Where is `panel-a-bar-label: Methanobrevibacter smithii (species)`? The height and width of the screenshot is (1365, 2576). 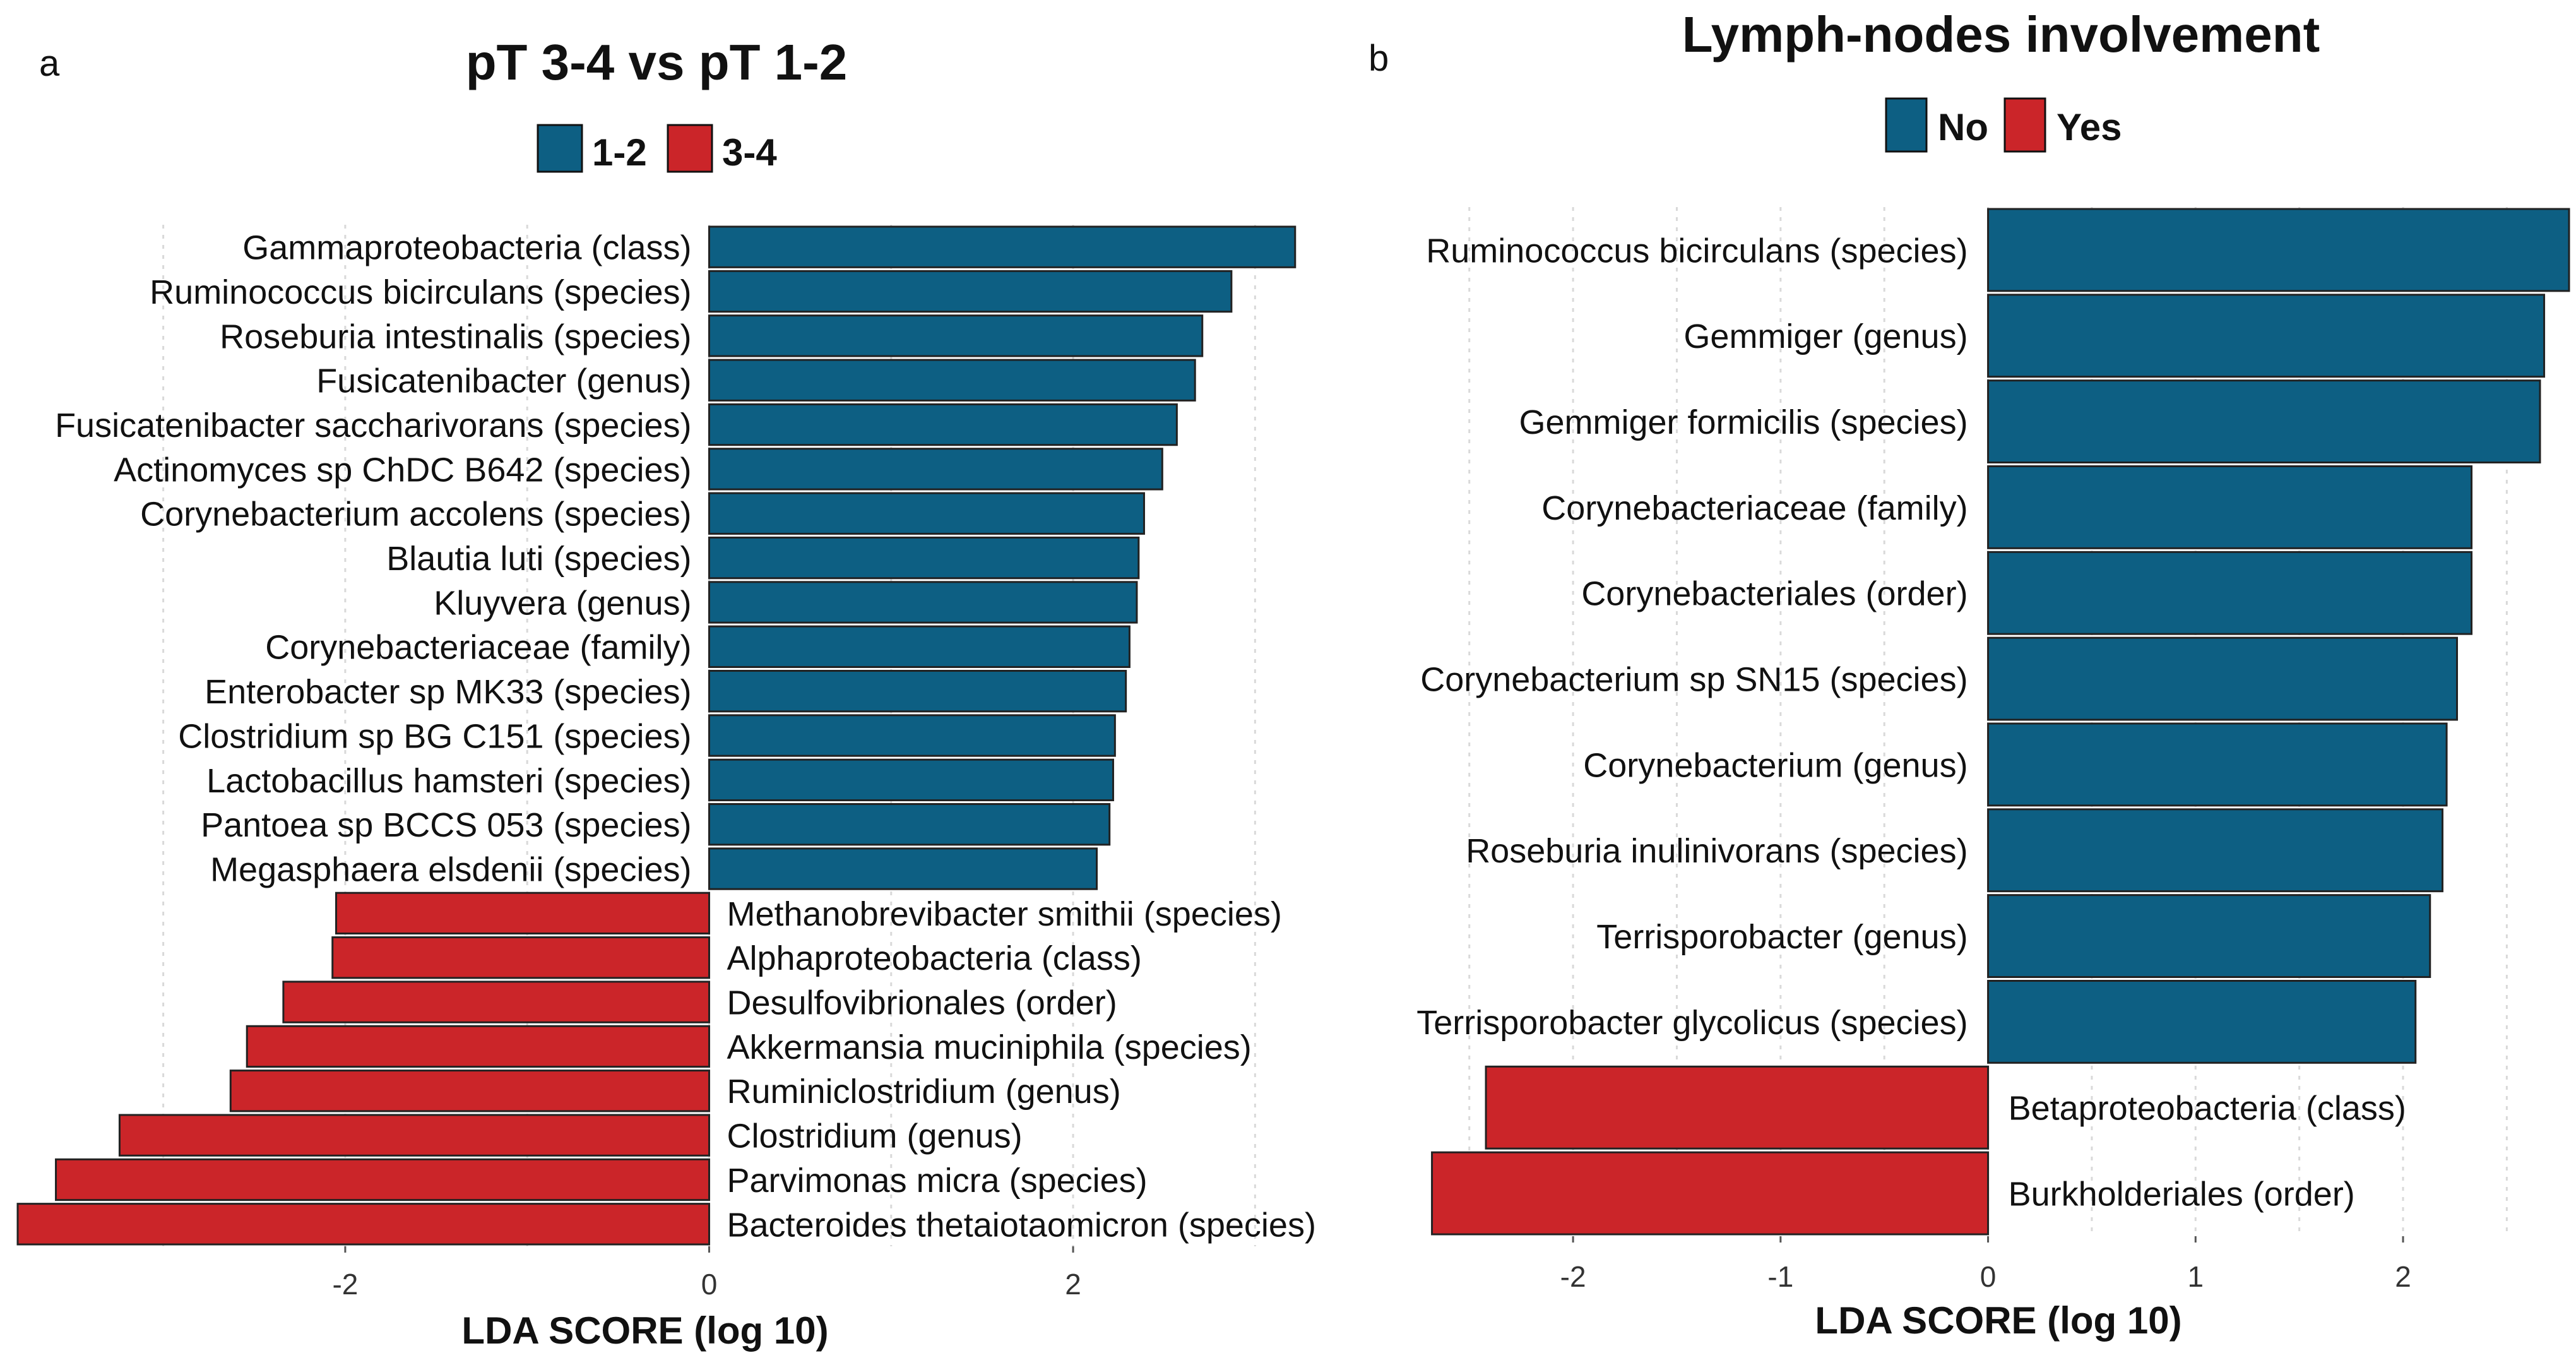 panel-a-bar-label: Methanobrevibacter smithii (species) is located at coordinates (1004, 914).